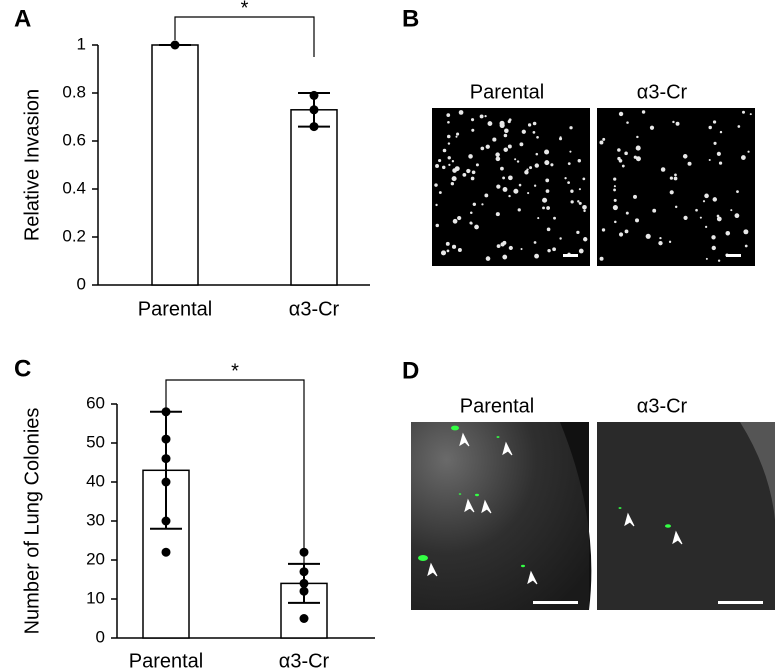 The image size is (776, 672). Describe the element at coordinates (304, 661) in the screenshot. I see `x-tick-label: α3-Cr` at that location.